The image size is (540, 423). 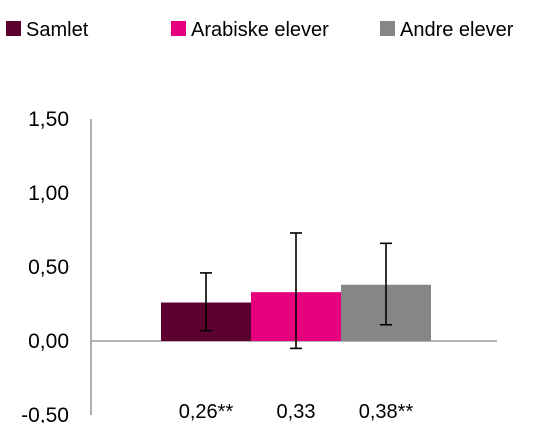 I want to click on legend: Samlet Arabiske elever Andre elever, so click(x=260, y=30).